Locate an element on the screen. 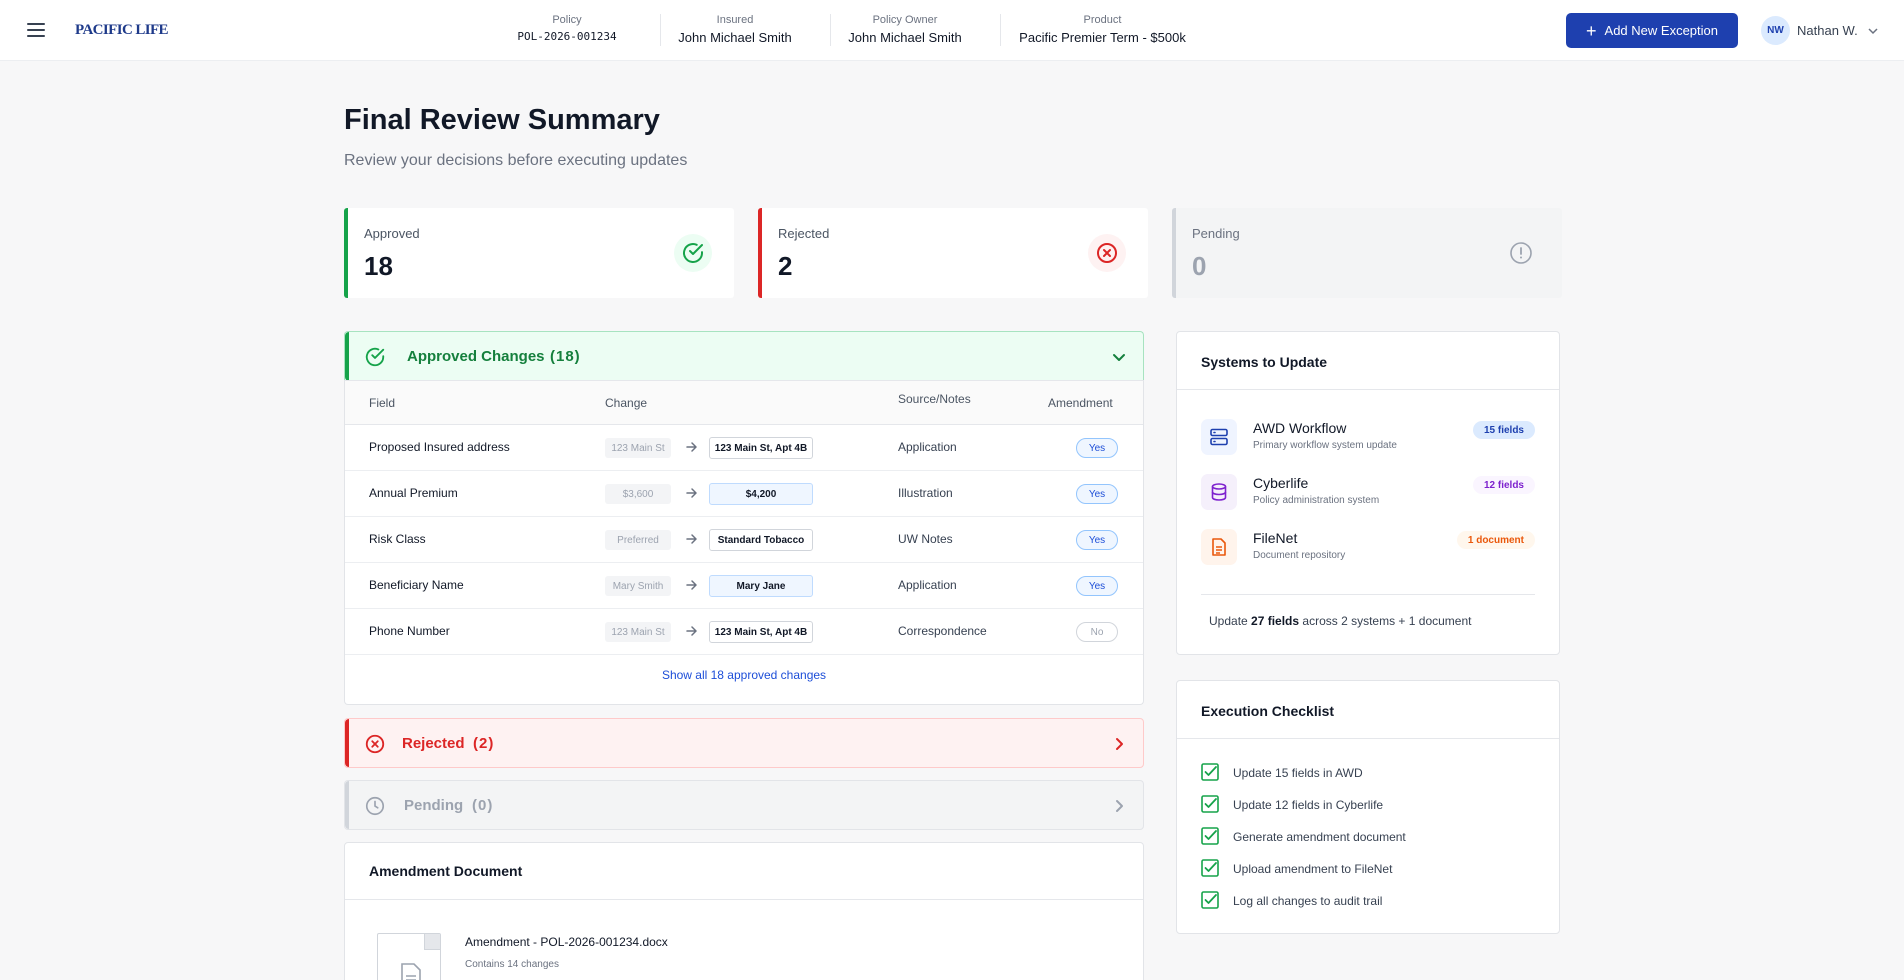 The width and height of the screenshot is (1904, 980). insured-value: John Michael Smith is located at coordinates (735, 37).